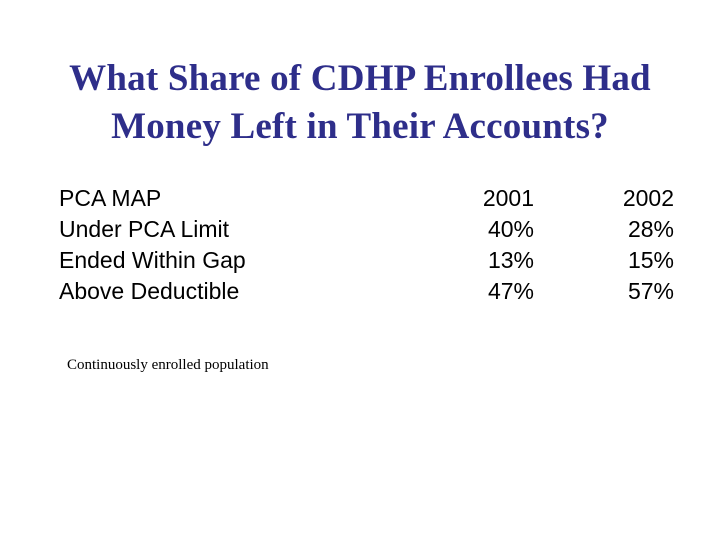 This screenshot has height=540, width=720. Describe the element at coordinates (650, 291) in the screenshot. I see `row-value-2002: 57%` at that location.